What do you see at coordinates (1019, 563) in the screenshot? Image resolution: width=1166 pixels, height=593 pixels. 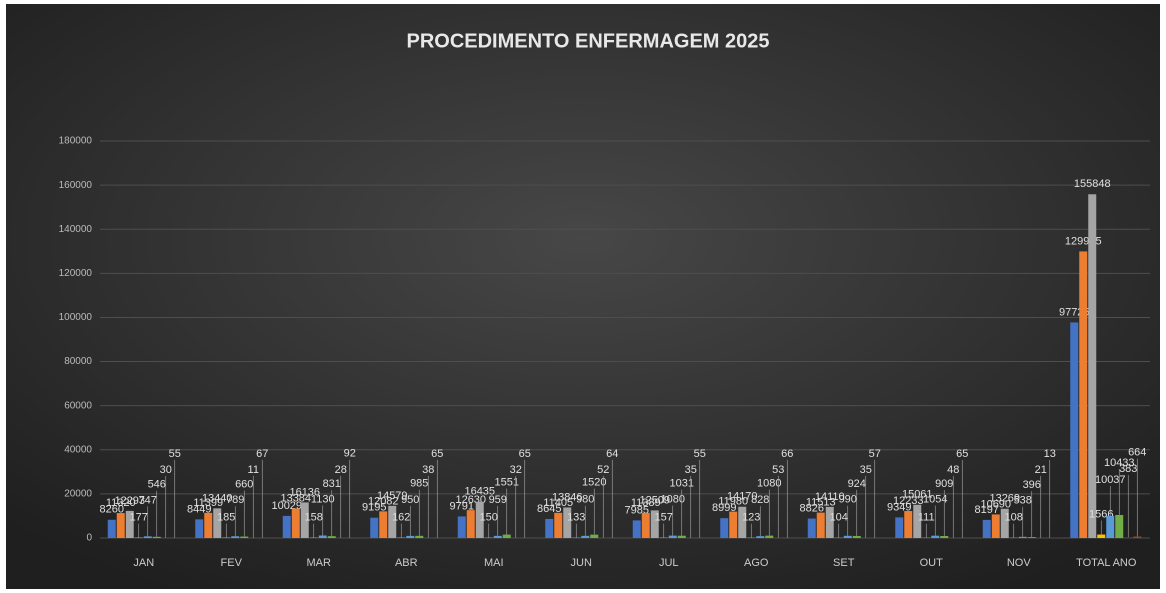 I see `x-tick-label: NOV` at bounding box center [1019, 563].